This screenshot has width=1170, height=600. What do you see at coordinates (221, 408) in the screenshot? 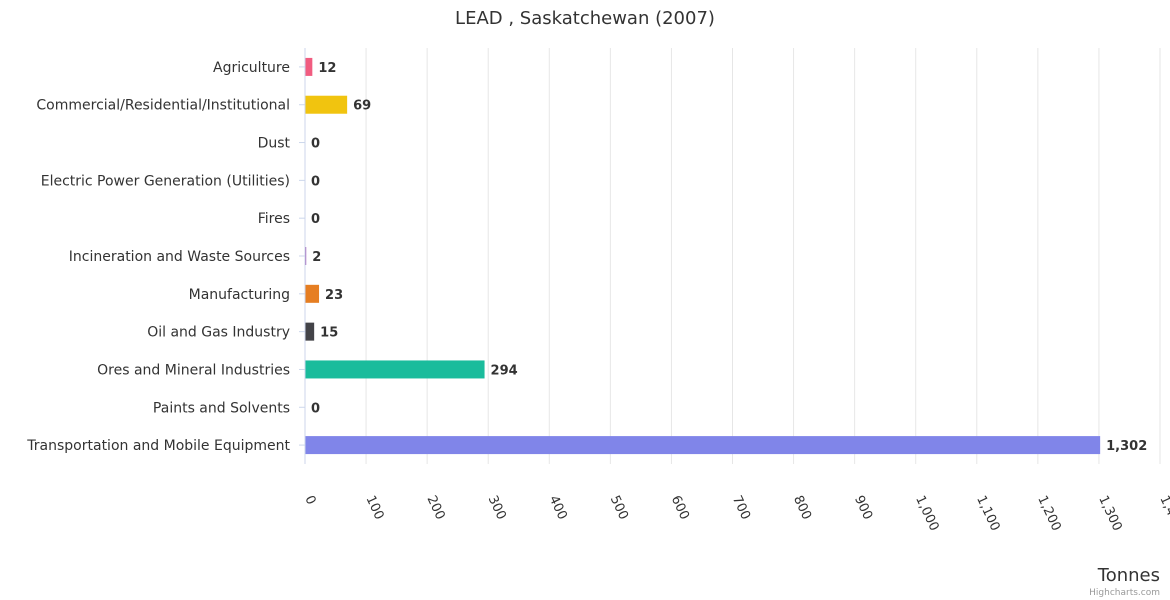
I see `category-label: Paints and Solvents` at bounding box center [221, 408].